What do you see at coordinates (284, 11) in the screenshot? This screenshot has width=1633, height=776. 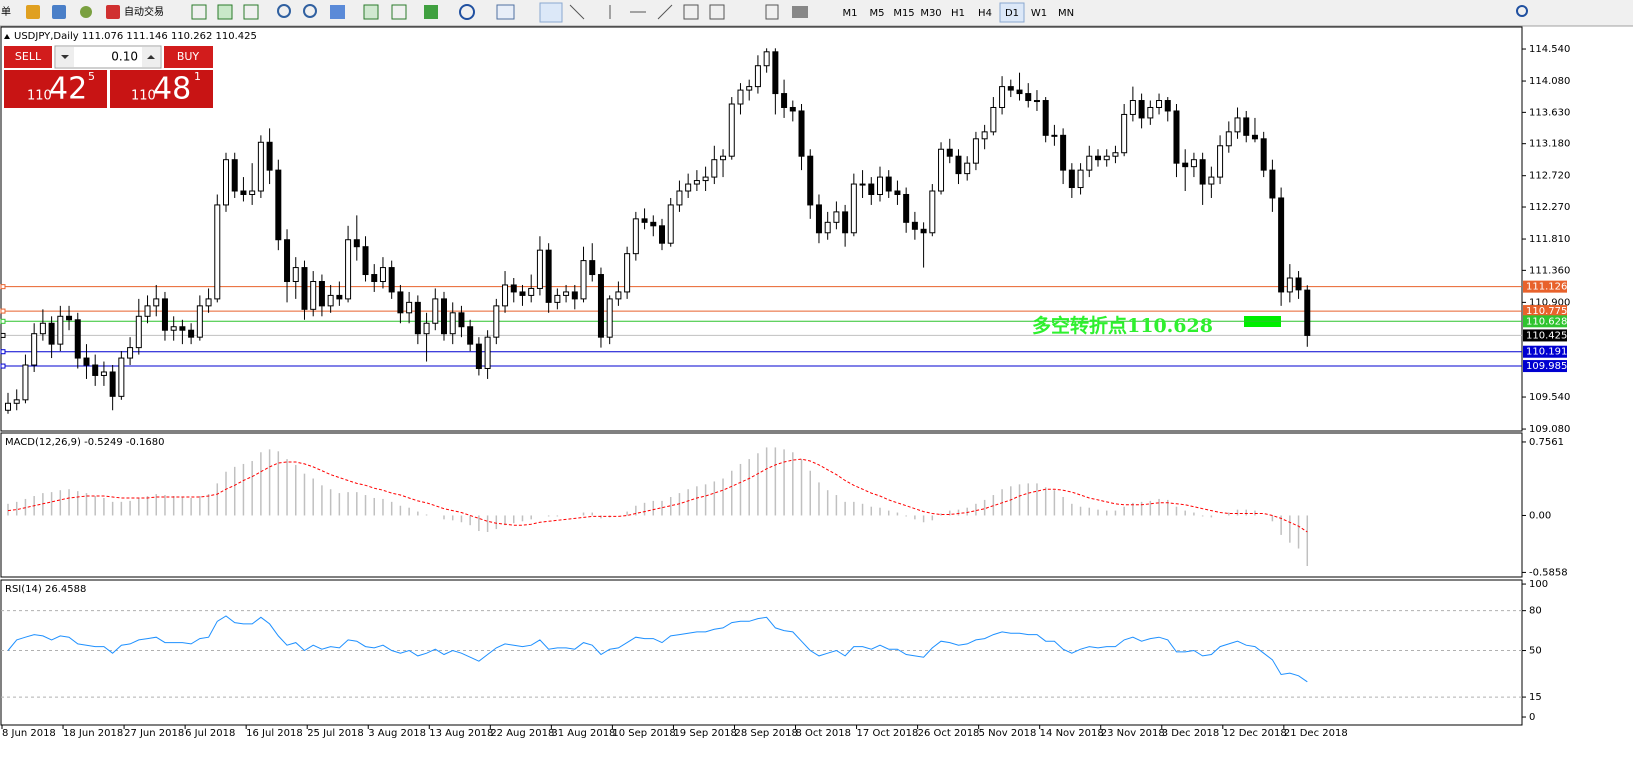 I see `zoom-in` at bounding box center [284, 11].